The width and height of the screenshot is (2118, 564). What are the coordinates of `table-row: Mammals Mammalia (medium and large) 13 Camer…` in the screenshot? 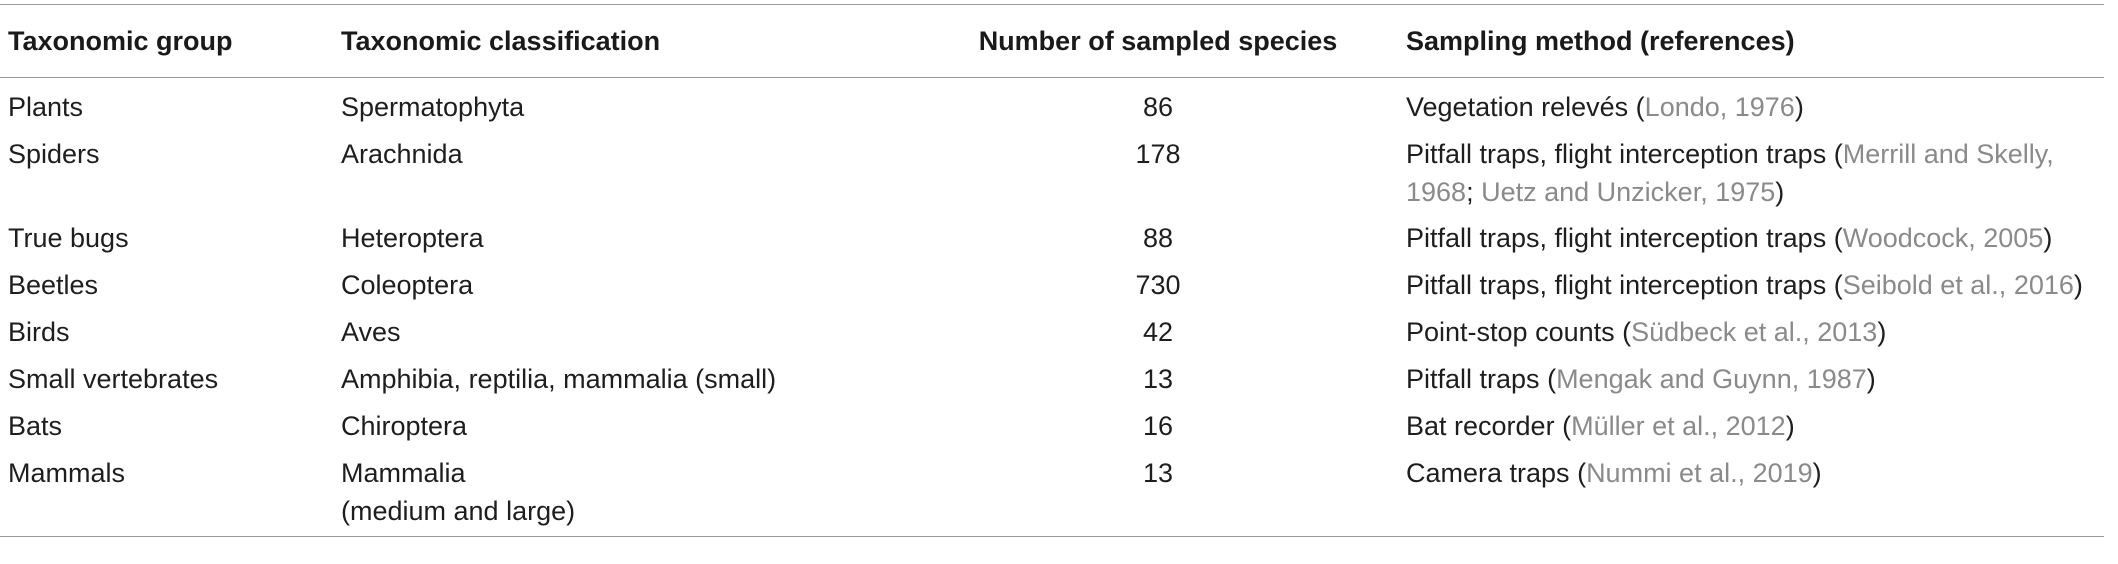 It's located at (1052, 495).